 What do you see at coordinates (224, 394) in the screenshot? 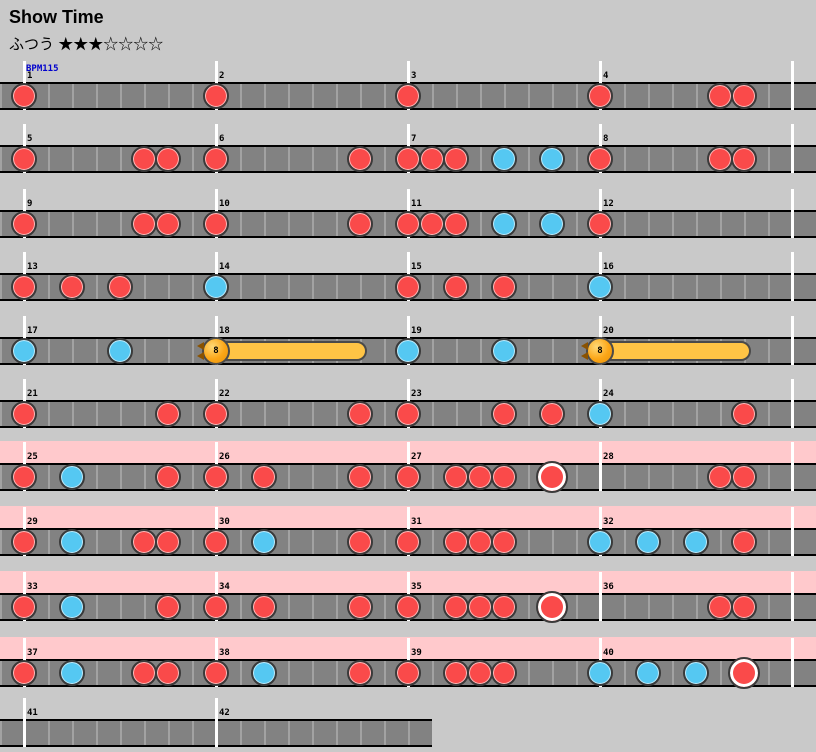
I see `measure-number: 22` at bounding box center [224, 394].